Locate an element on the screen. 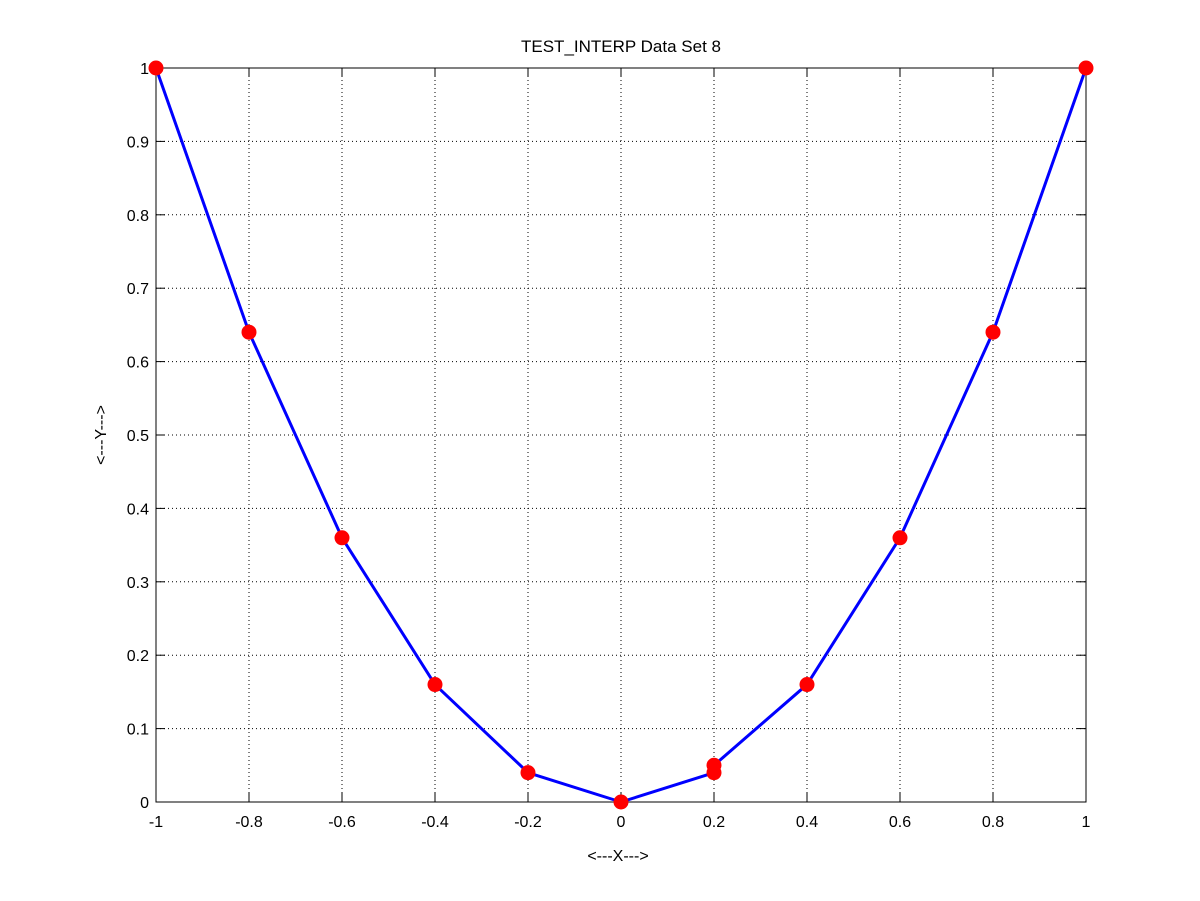 This screenshot has width=1200, height=901. x-tick-label: 0.4 is located at coordinates (807, 822).